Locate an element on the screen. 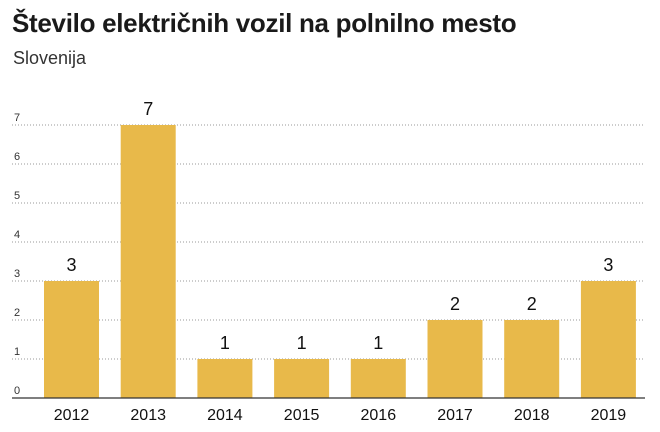 The width and height of the screenshot is (660, 432). y-tick-label: 2 is located at coordinates (17, 313).